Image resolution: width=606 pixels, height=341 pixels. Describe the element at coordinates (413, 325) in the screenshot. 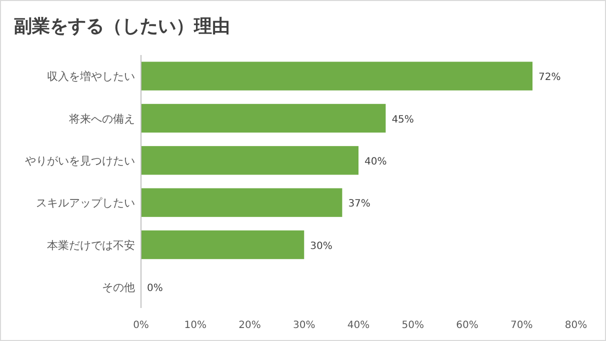

I see `x-tick-label: 50%` at that location.